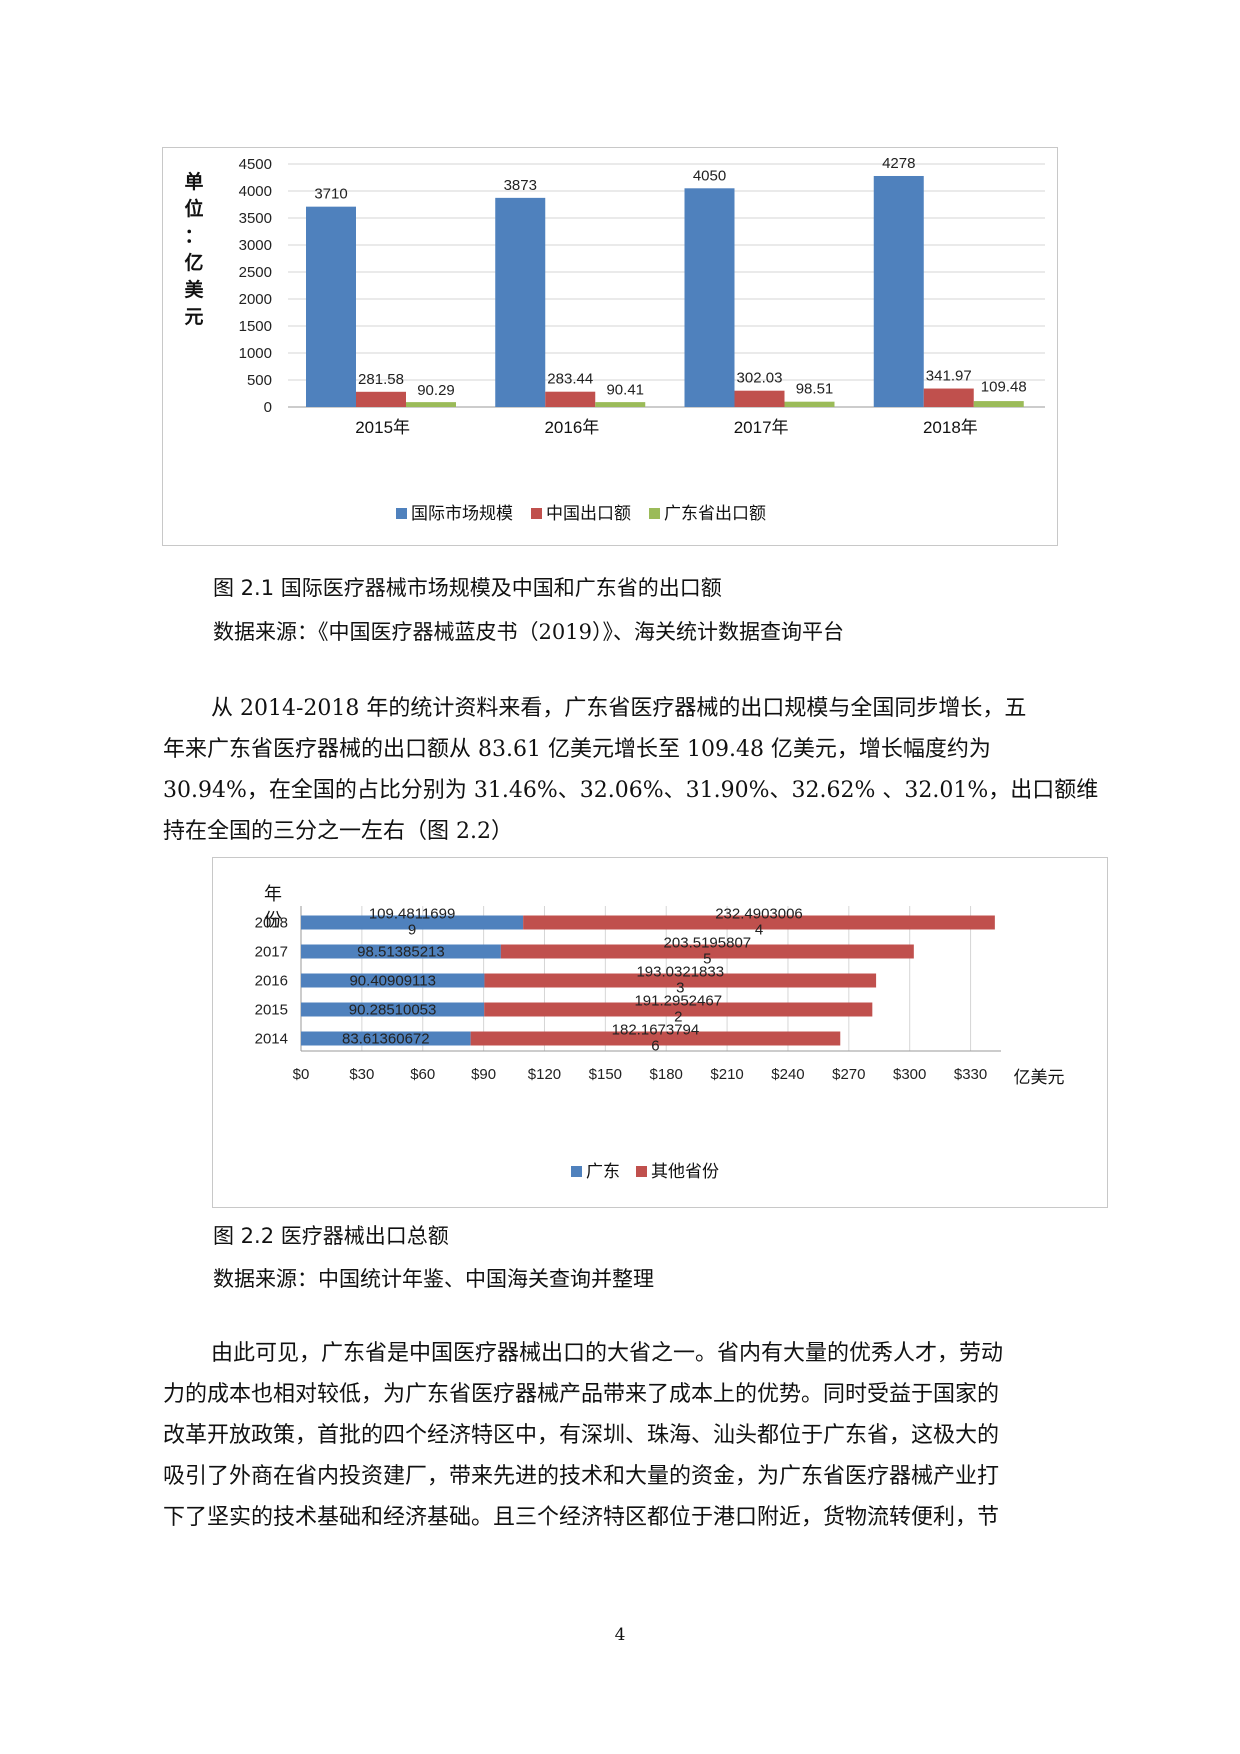 This screenshot has width=1240, height=1754. What do you see at coordinates (571, 427) in the screenshot?
I see `x-tick-label: 2016年` at bounding box center [571, 427].